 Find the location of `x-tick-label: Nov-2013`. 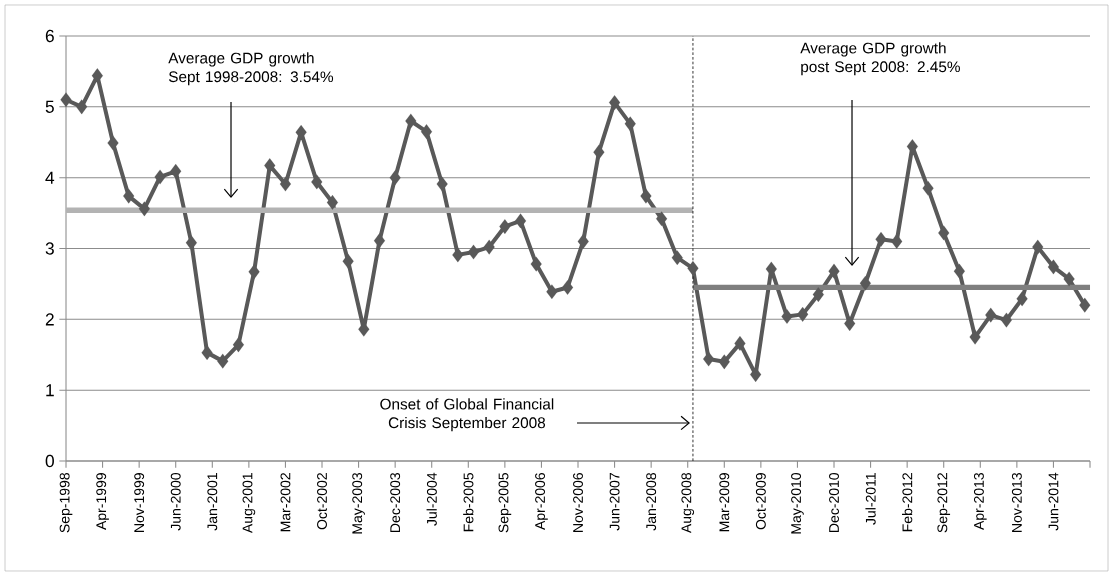

x-tick-label: Nov-2013 is located at coordinates (1016, 502).